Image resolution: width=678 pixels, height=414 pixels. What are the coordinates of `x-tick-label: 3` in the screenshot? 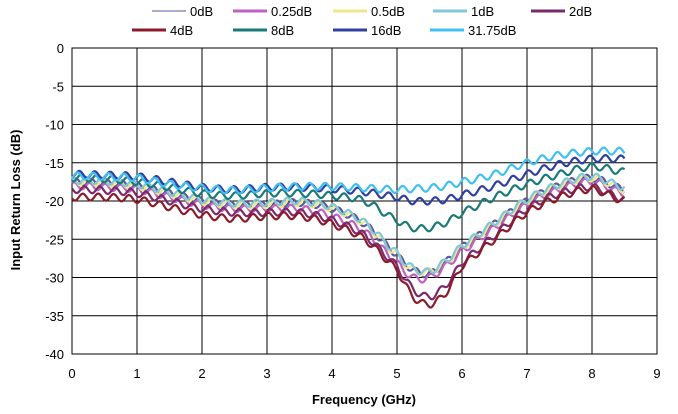 It's located at (266, 373).